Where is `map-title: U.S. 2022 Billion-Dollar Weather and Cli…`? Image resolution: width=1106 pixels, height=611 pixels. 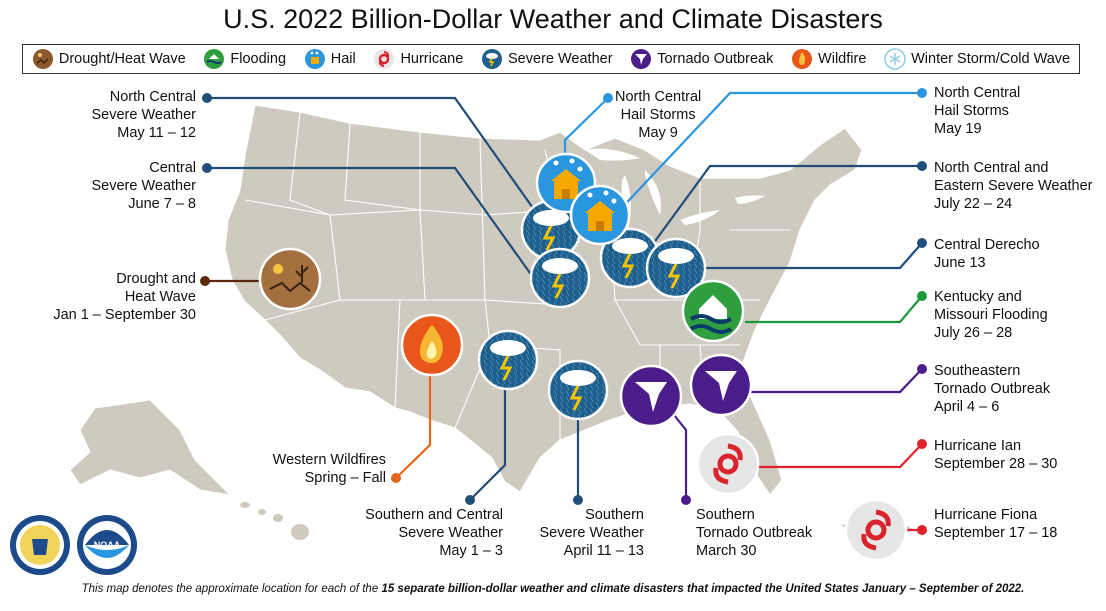
map-title: U.S. 2022 Billion-Dollar Weather and Cli… is located at coordinates (553, 19).